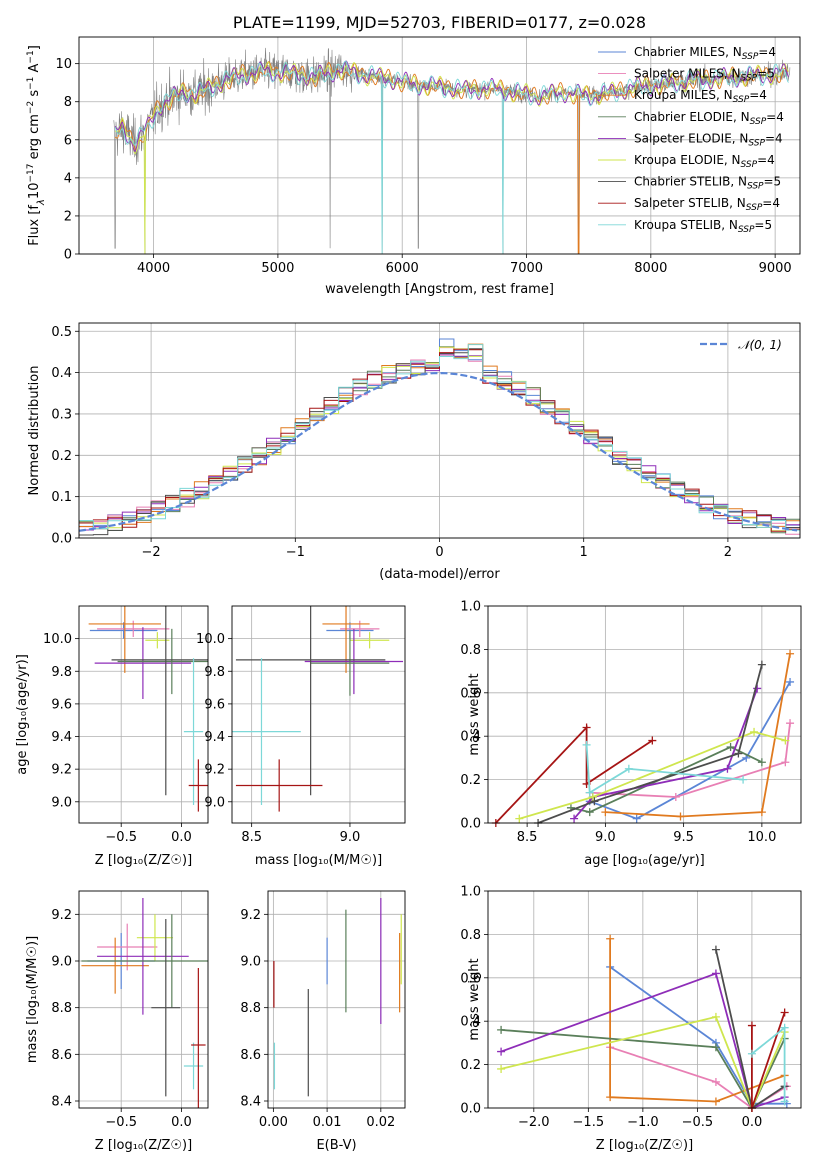 This screenshot has height=1170, width=819. I want to click on weight_vs_Z-axes: −2.0 −1.5 −1.0 −0.5 0.0 0.0 0.2 0.4 0.6 0.8 1.0, so click(630, 1007).